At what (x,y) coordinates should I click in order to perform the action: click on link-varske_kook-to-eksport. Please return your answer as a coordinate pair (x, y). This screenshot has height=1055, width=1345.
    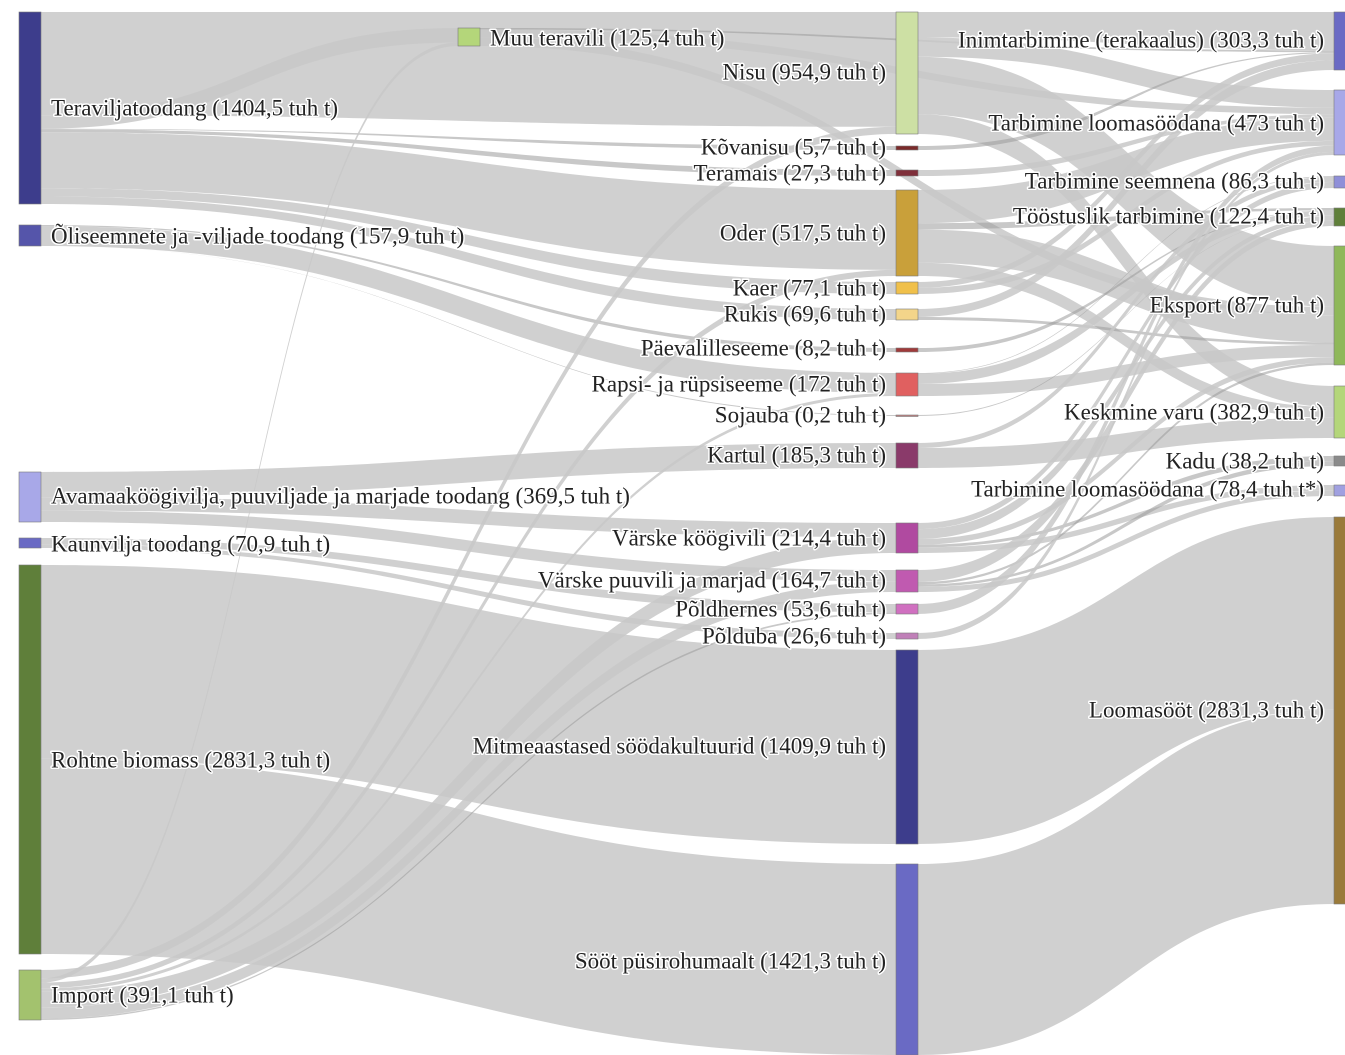
    Looking at the image, I should click on (1126, 451).